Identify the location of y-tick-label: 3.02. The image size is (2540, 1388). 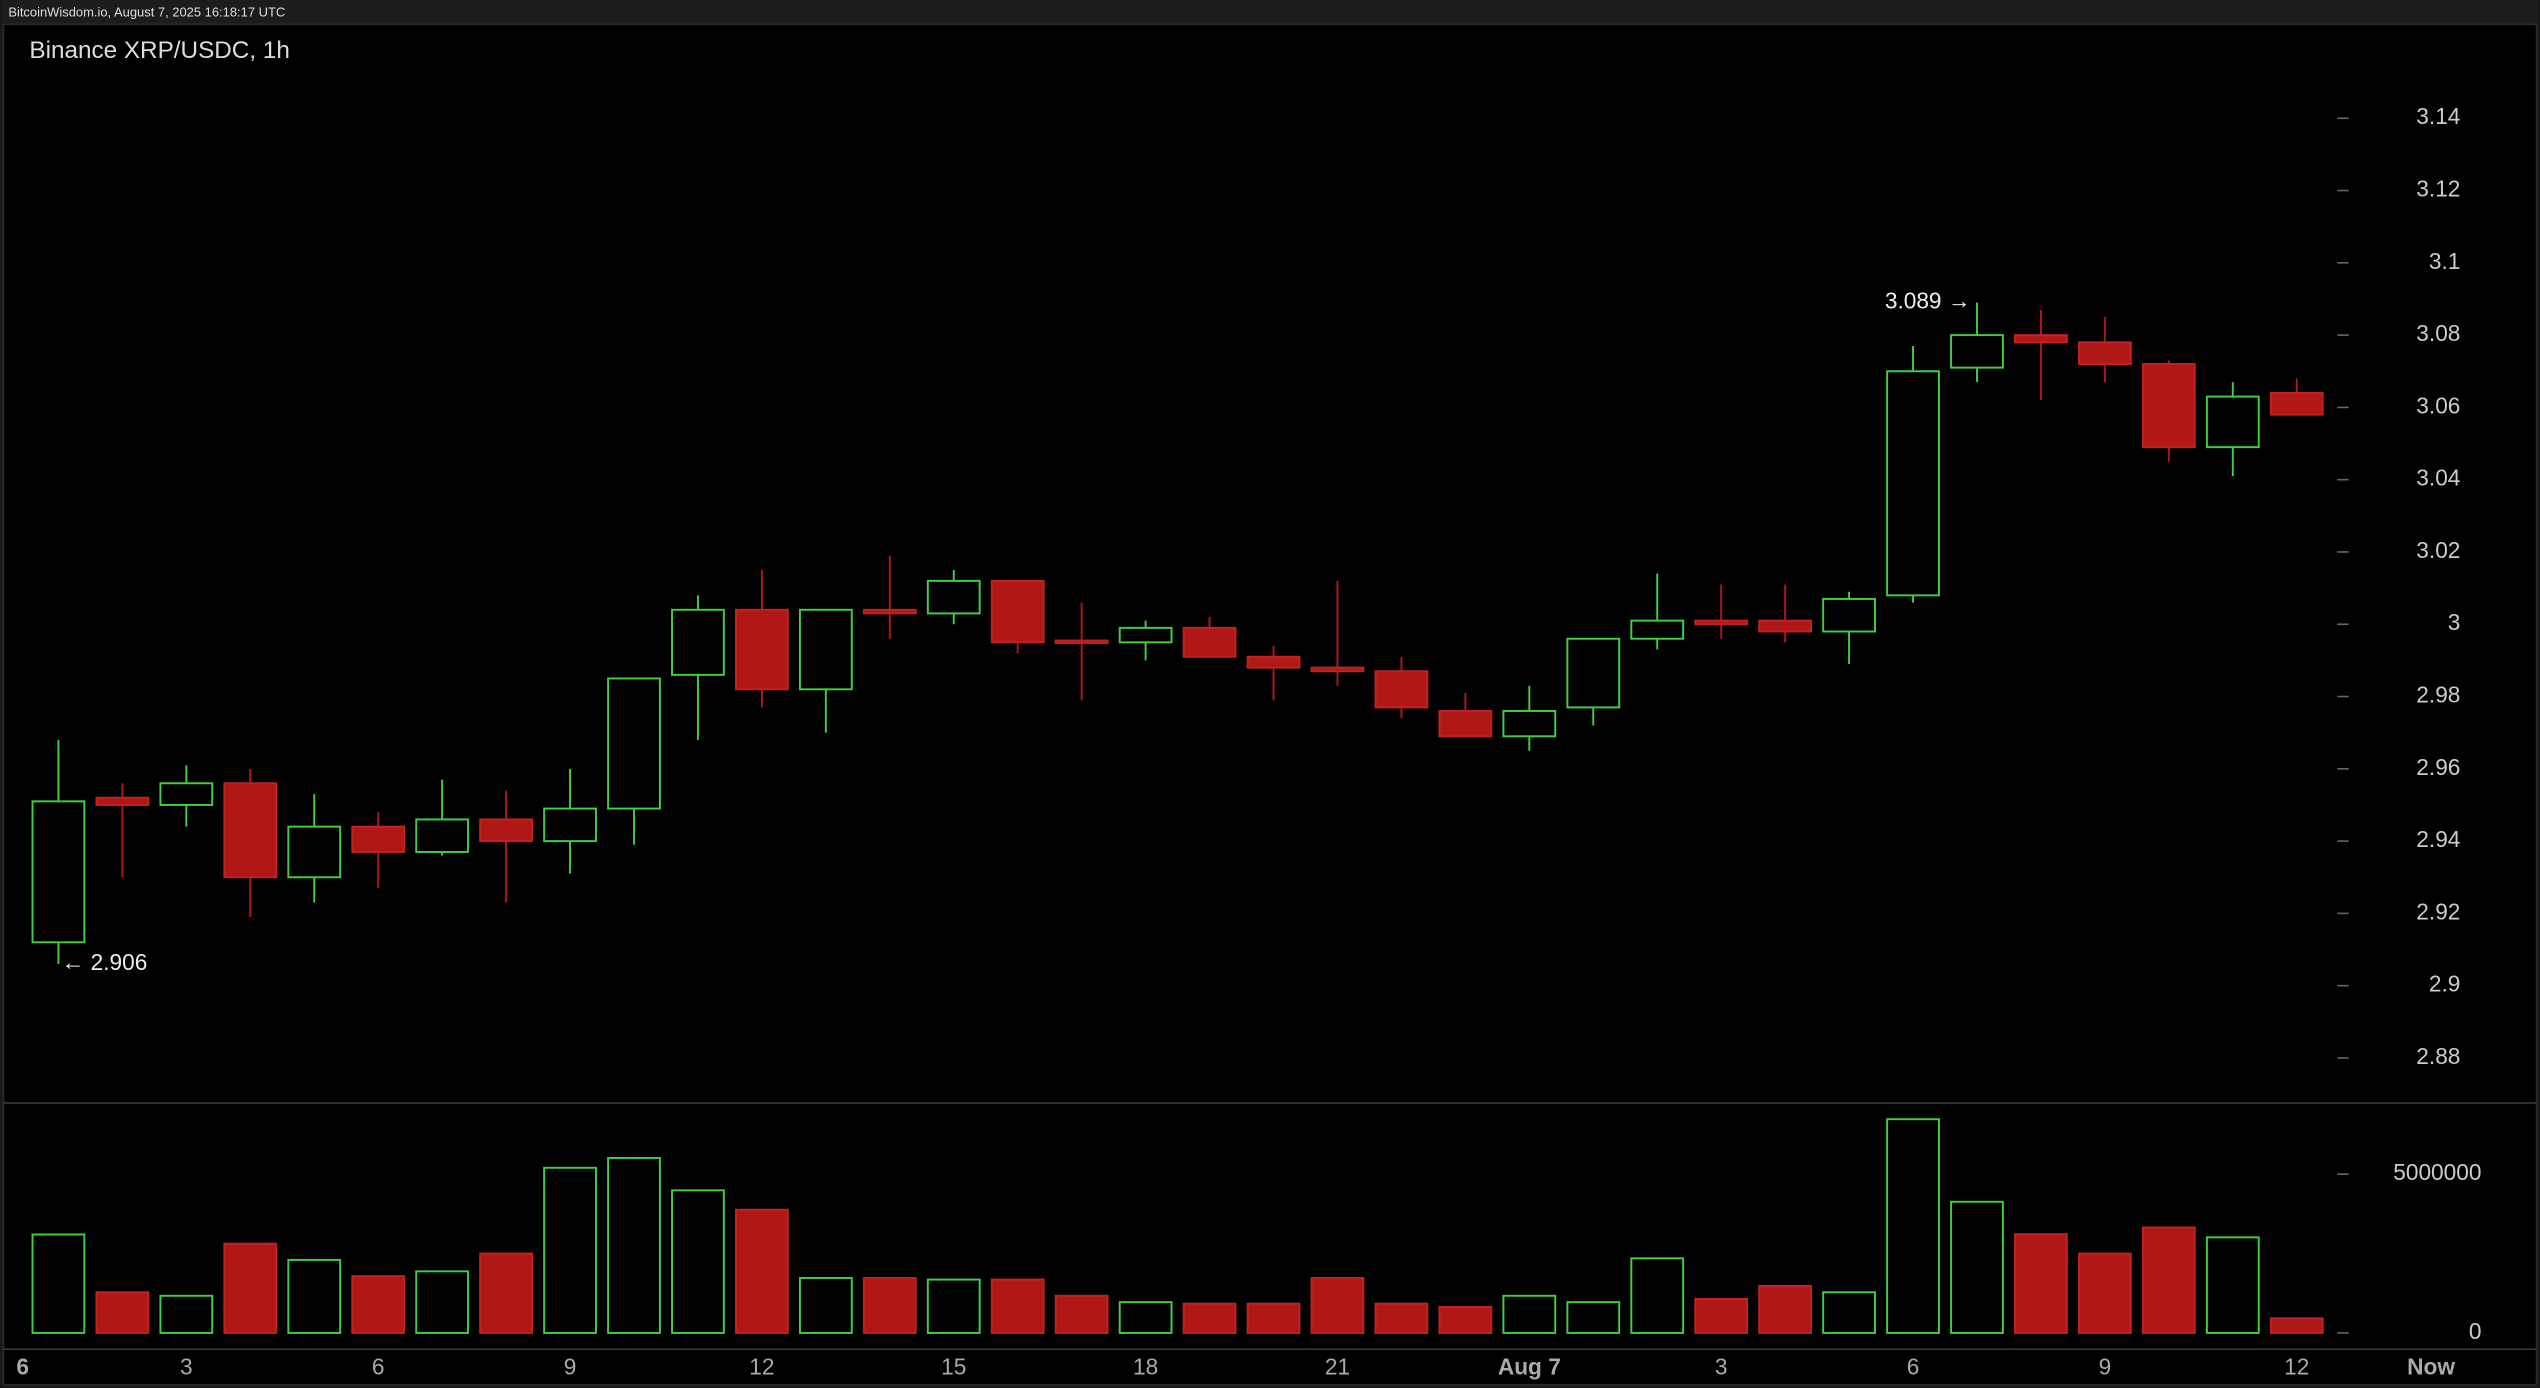
(2438, 550).